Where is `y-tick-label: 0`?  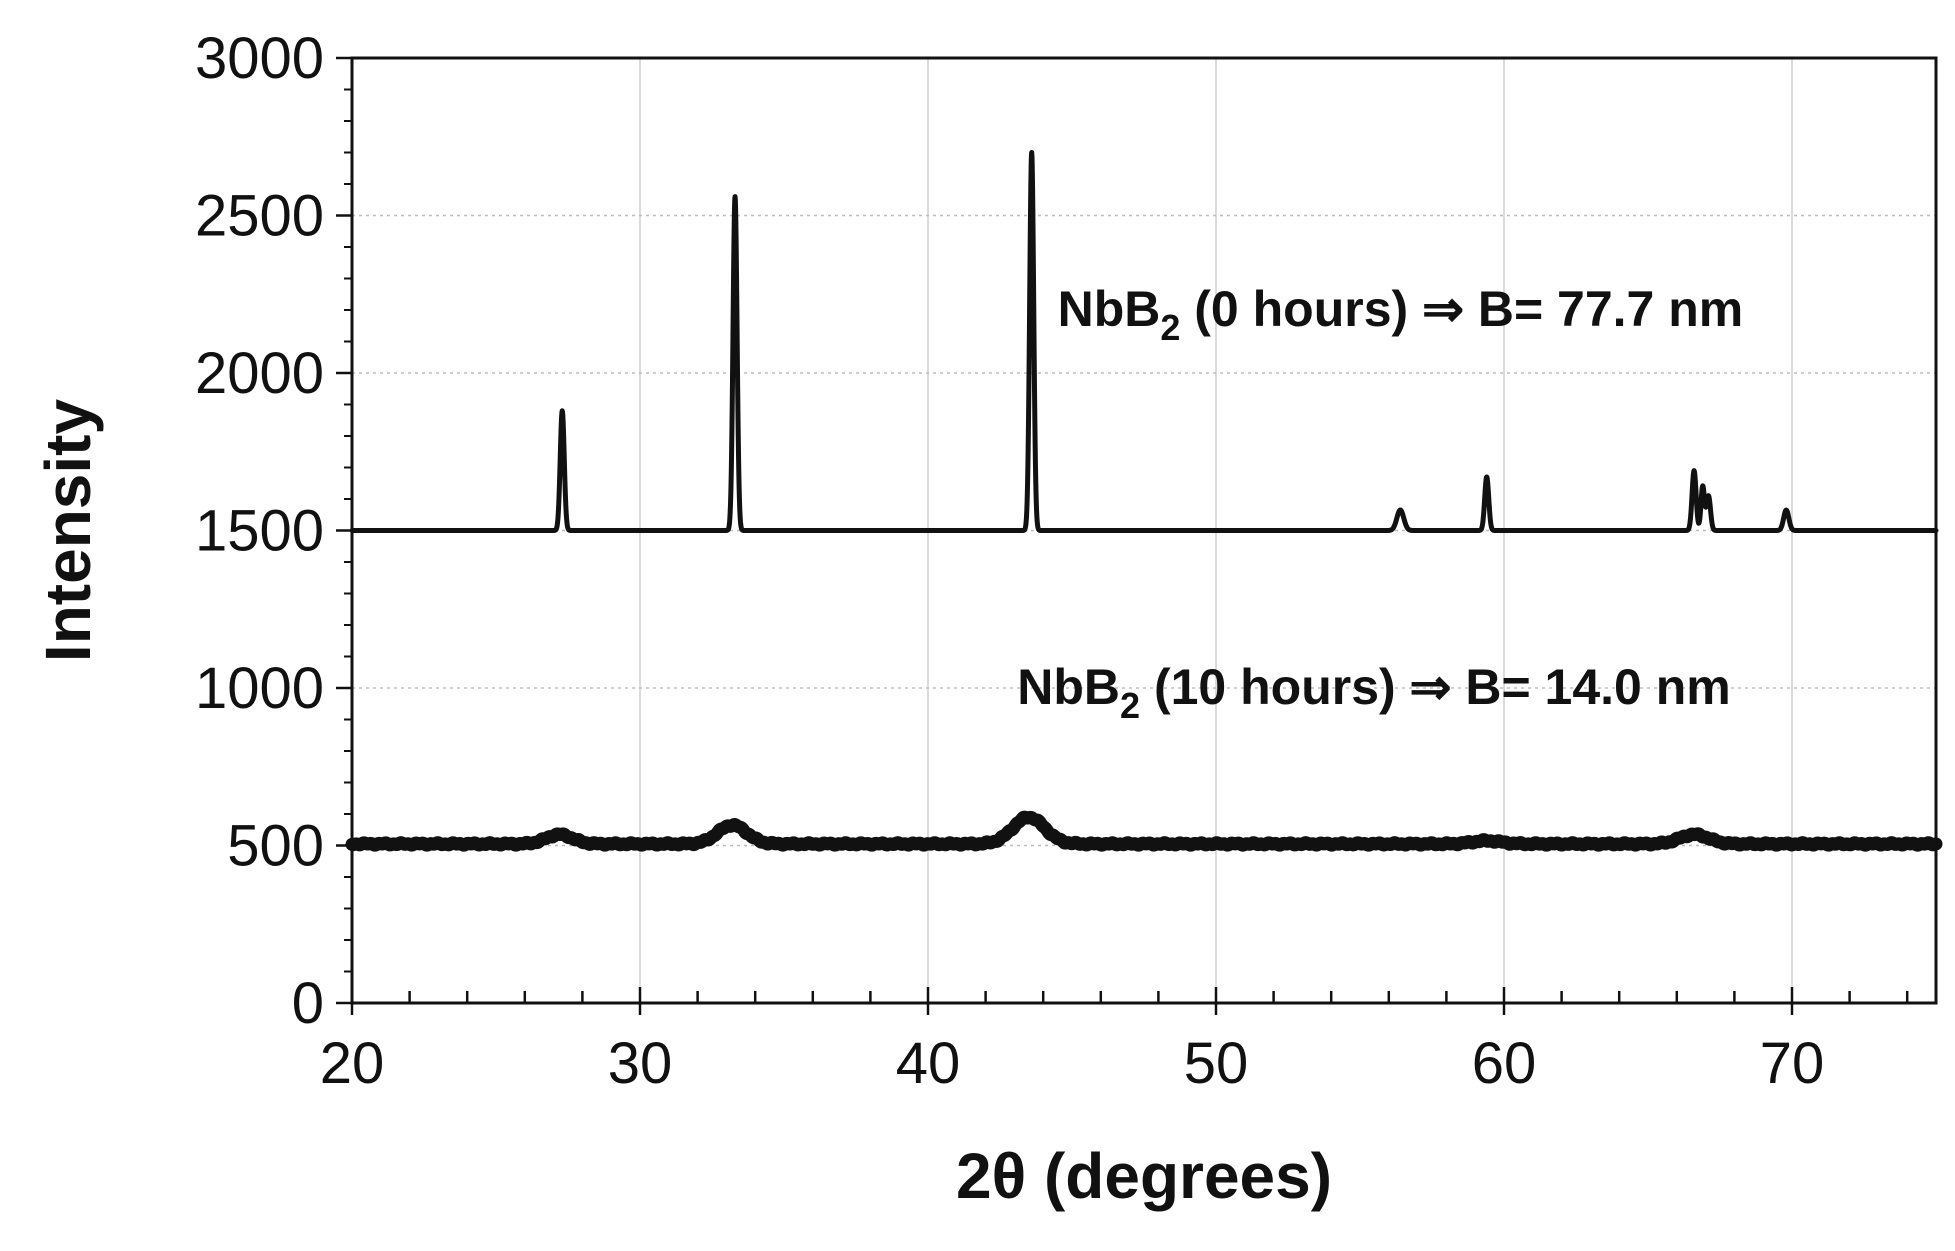
y-tick-label: 0 is located at coordinates (308, 1003).